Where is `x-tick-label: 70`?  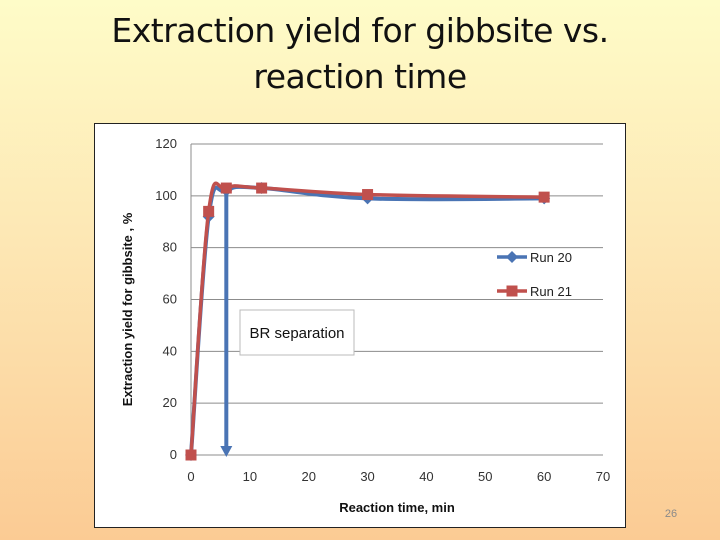
x-tick-label: 70 is located at coordinates (603, 476).